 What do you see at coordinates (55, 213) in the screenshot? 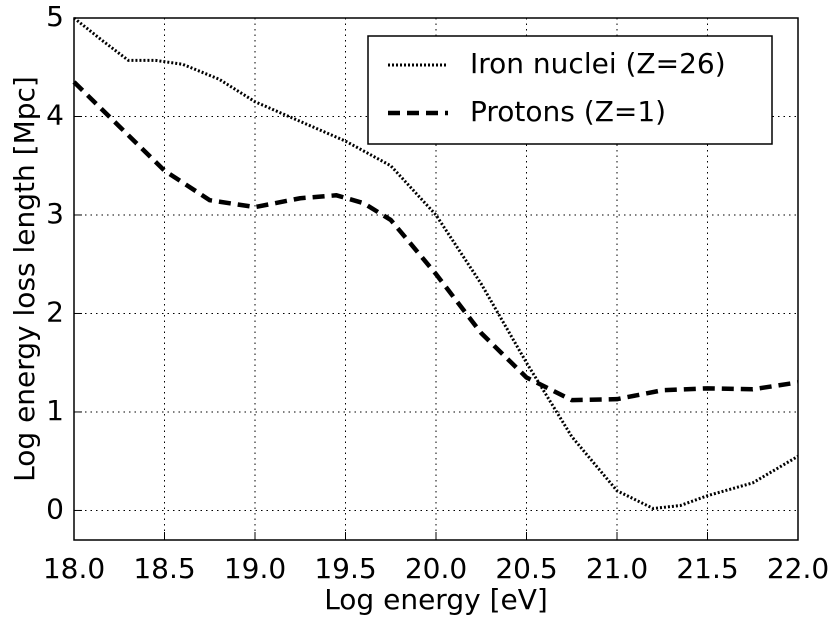
I see `y-tick-label: 3` at bounding box center [55, 213].